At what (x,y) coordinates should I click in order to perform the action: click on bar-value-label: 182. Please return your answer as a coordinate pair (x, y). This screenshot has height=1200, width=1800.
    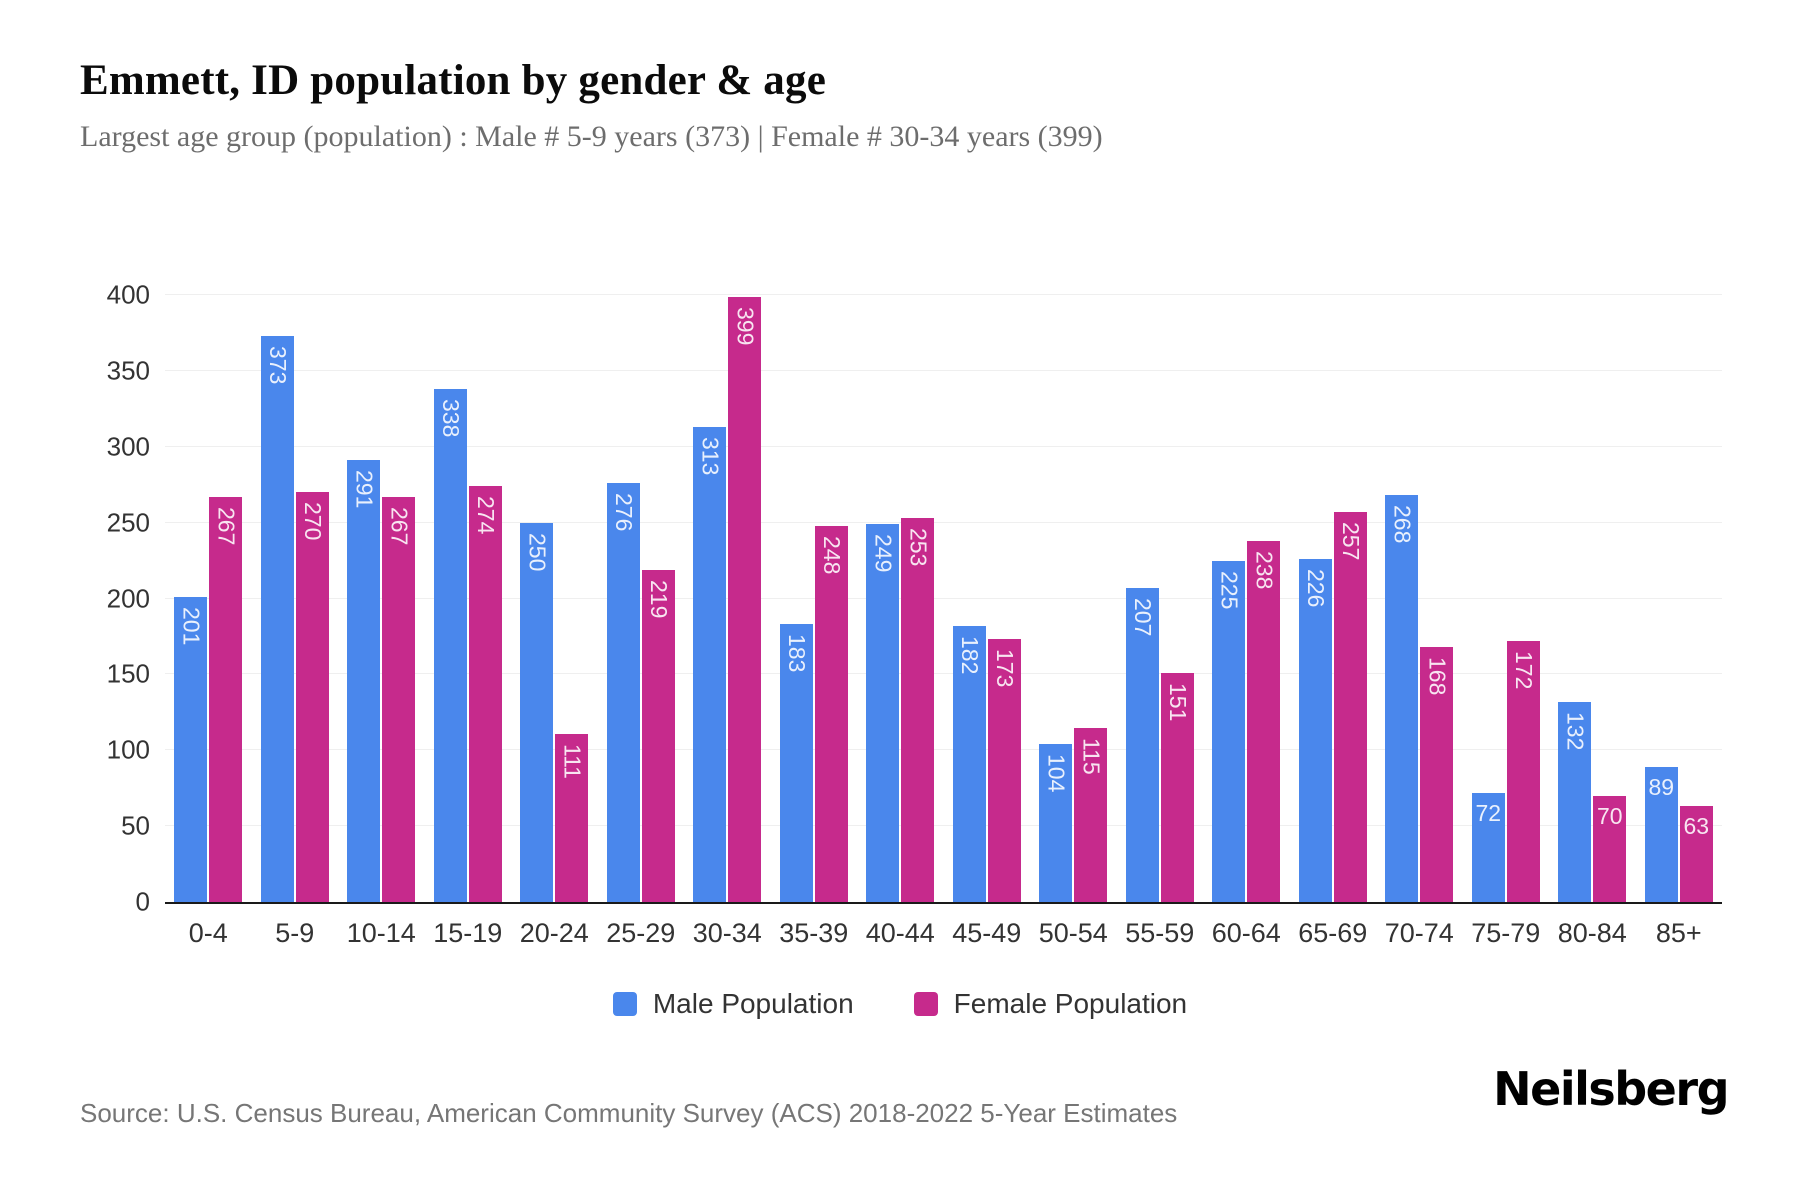
    Looking at the image, I should click on (969, 655).